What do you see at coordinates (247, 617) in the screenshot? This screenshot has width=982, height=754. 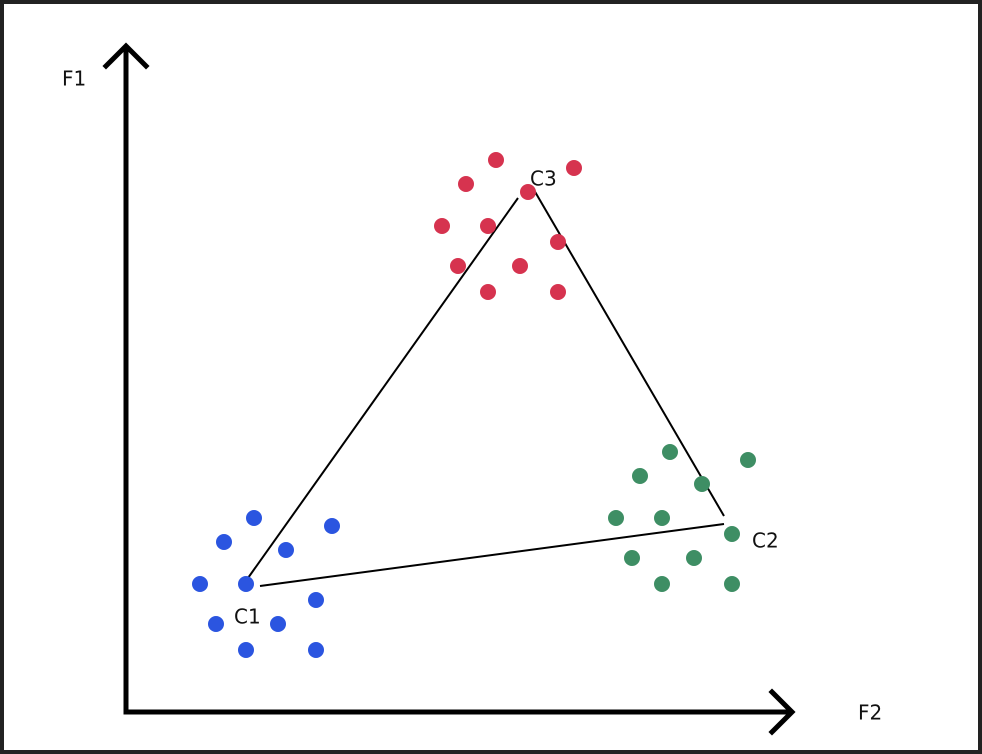 I see `cluster-label: C1` at bounding box center [247, 617].